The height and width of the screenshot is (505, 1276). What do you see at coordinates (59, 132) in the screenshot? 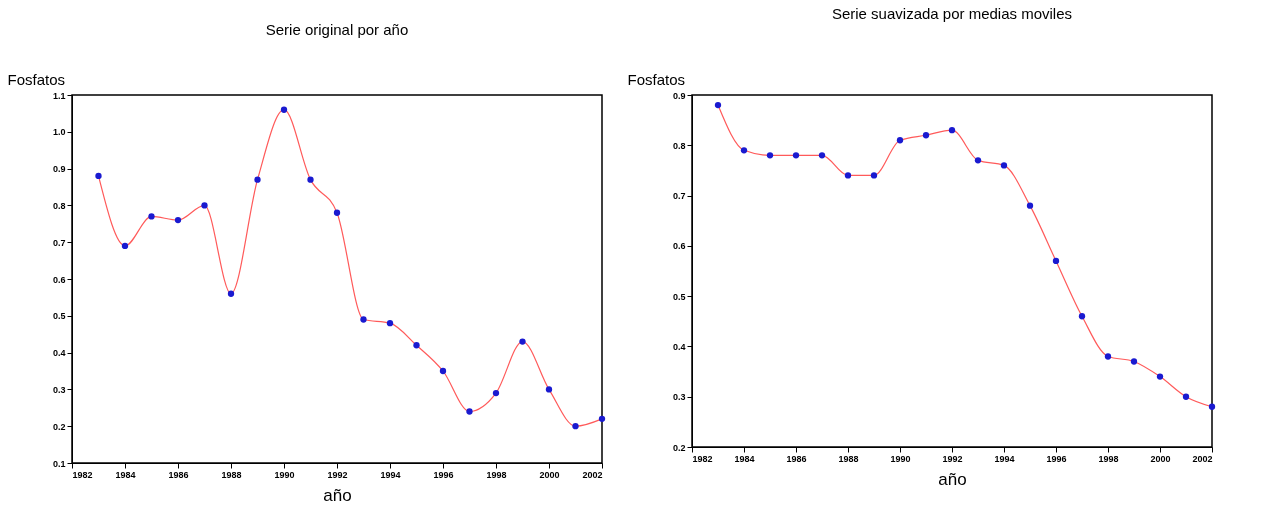
I see `y-tick-label: 1.0` at bounding box center [59, 132].